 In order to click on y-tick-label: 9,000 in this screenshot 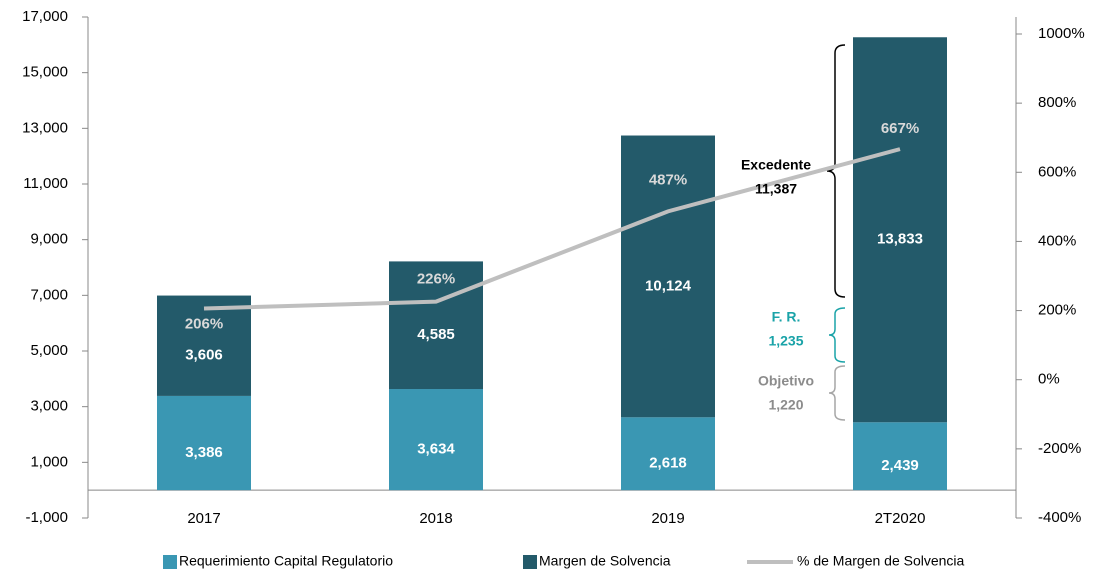, I will do `click(49, 239)`.